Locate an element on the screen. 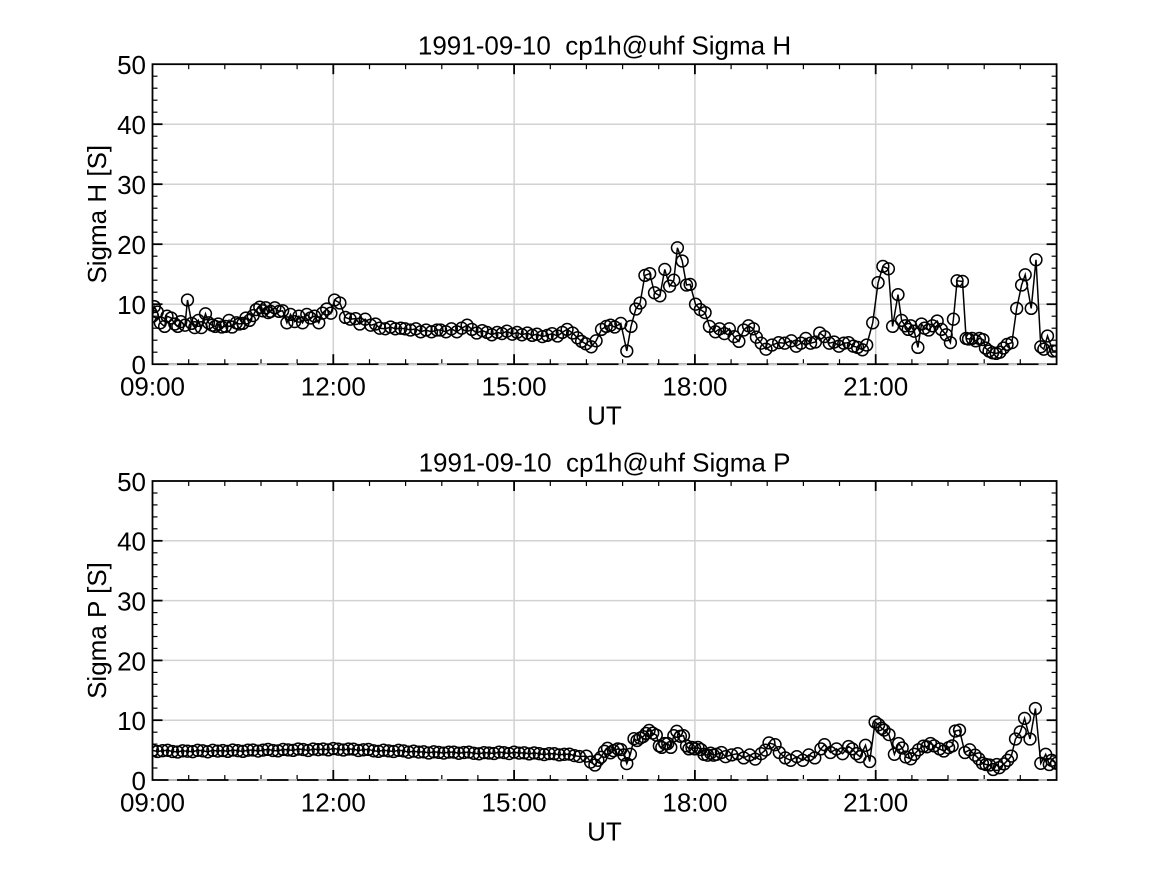 The height and width of the screenshot is (875, 1167). svg-text: 1991-09-10 cp1h@uhf Sigma P is located at coordinates (605, 463).